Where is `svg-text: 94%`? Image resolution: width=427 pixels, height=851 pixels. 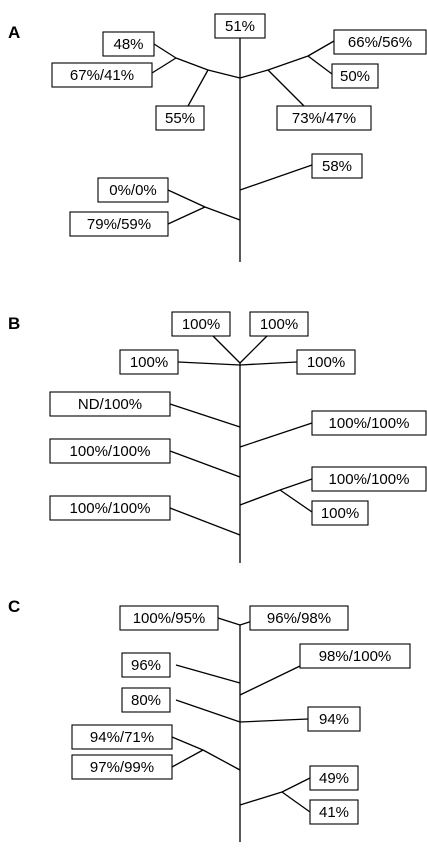 svg-text: 94% is located at coordinates (334, 719).